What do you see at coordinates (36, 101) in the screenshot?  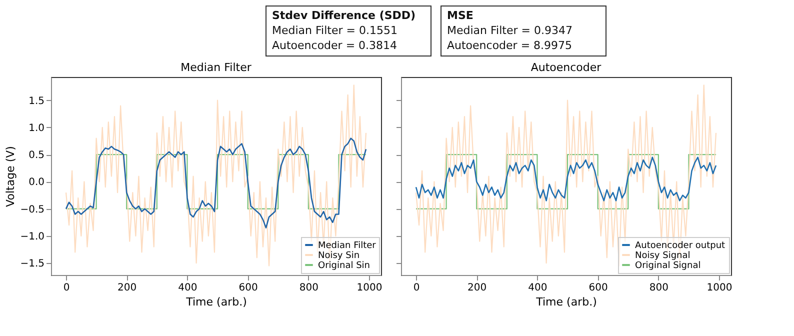 I see `y-tick-label: 1.5` at bounding box center [36, 101].